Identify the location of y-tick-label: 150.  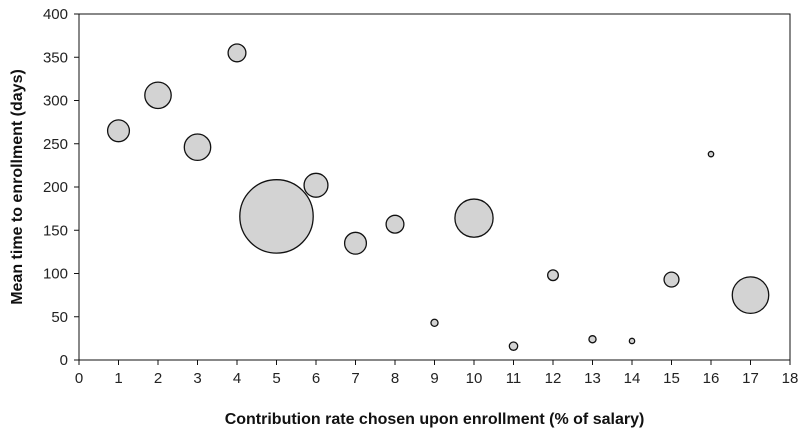
(55, 230).